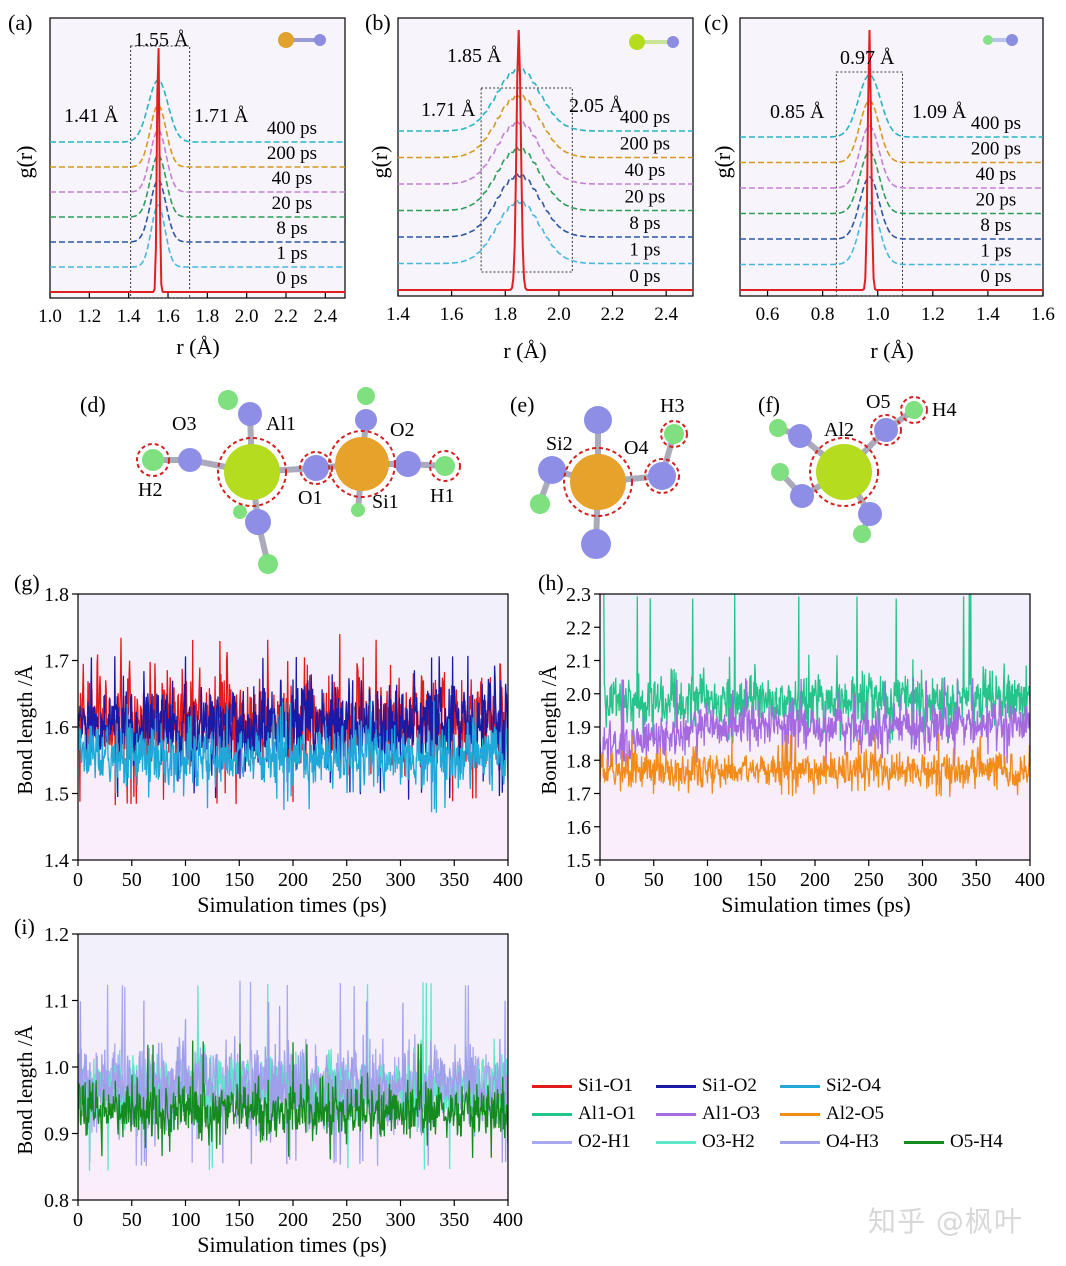 This screenshot has height=1266, width=1066. I want to click on legend-item: O2-H1, so click(594, 1142).